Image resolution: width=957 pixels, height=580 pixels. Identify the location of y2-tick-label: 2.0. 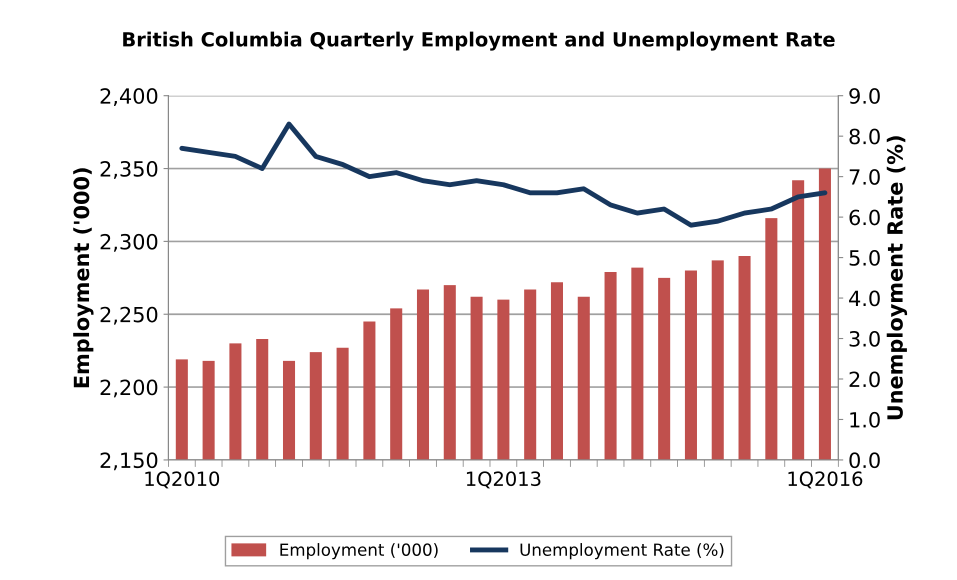
(865, 379).